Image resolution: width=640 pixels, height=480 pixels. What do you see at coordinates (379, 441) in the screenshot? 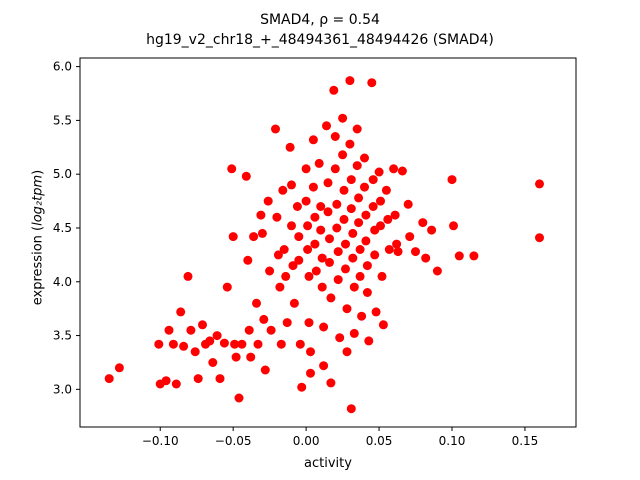
I see `x-tick-label: 0.05` at bounding box center [379, 441].